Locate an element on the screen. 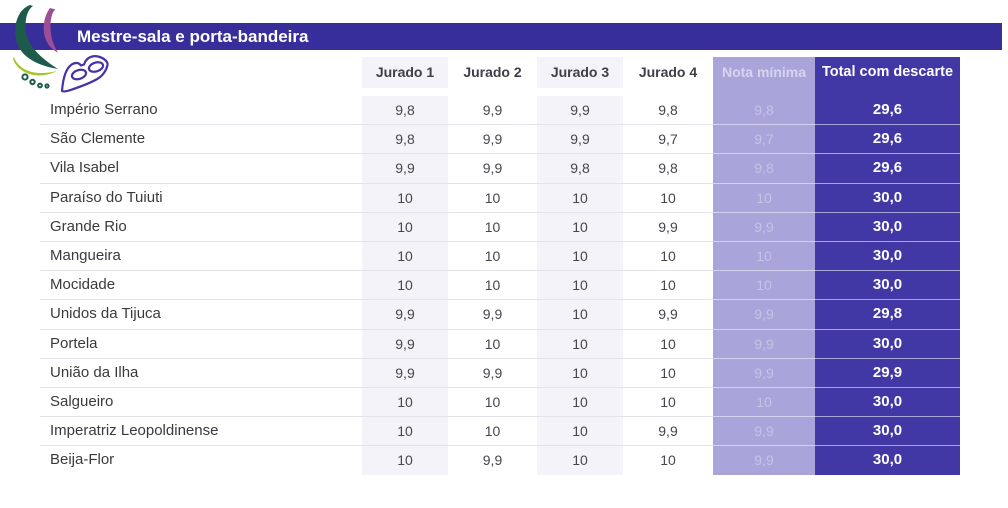 This screenshot has width=1008, height=508. school-name-cell: Paraíso do Tuiuti is located at coordinates (201, 198).